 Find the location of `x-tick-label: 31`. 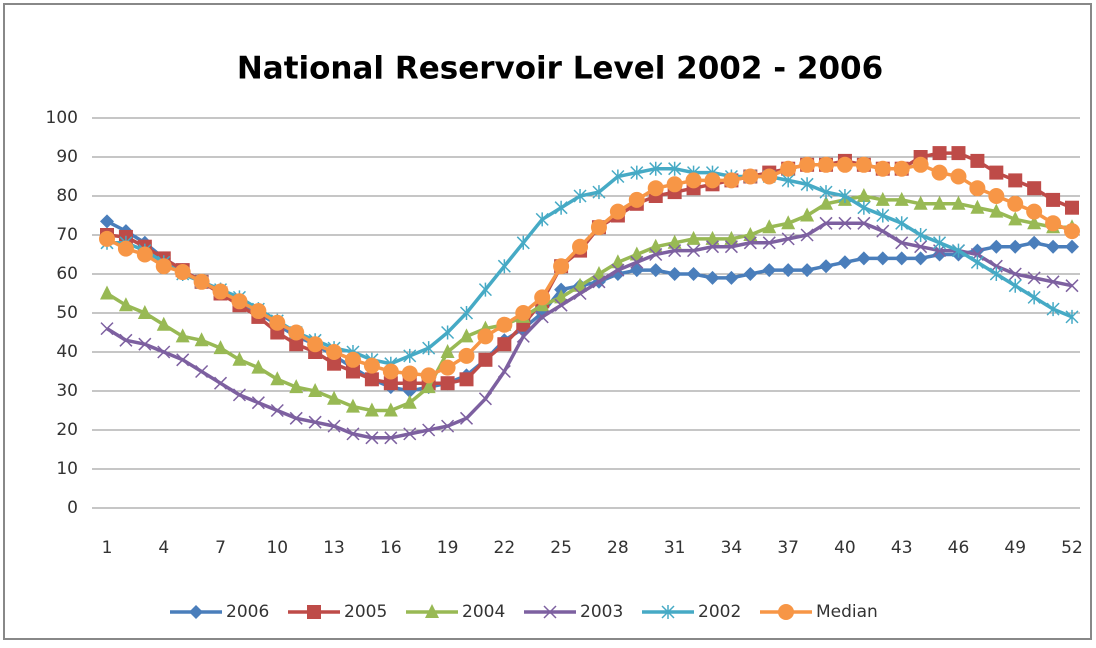

x-tick-label: 31 is located at coordinates (675, 548).